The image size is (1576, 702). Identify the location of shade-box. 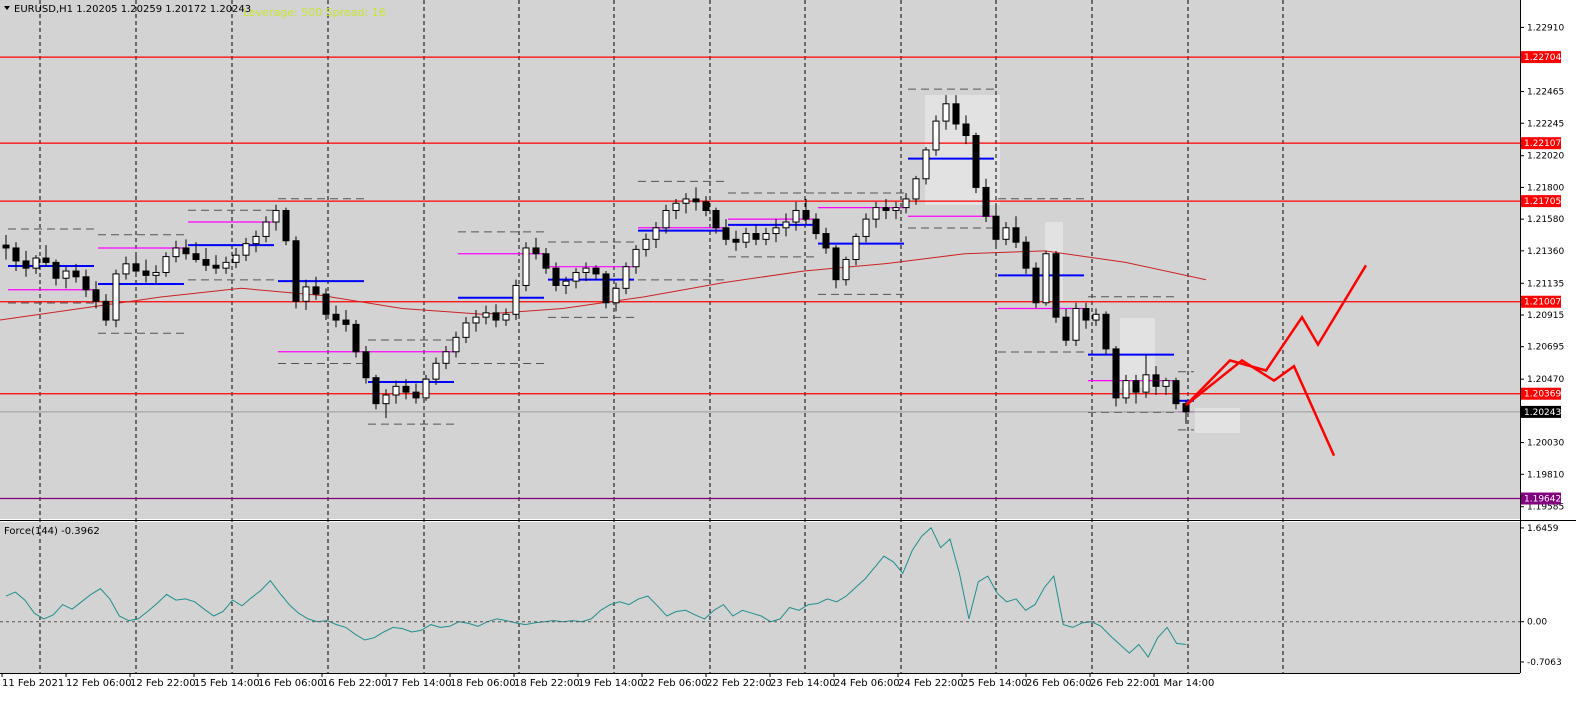
(1137, 353).